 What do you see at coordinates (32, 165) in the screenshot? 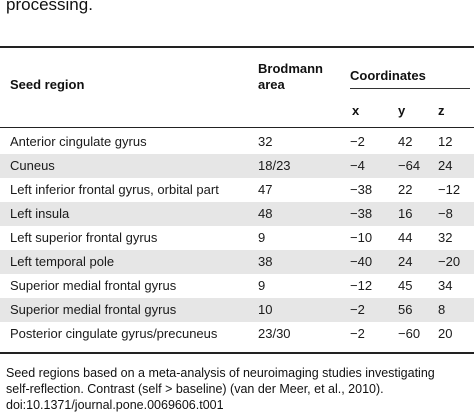
I see `cell-region: Cuneus` at bounding box center [32, 165].